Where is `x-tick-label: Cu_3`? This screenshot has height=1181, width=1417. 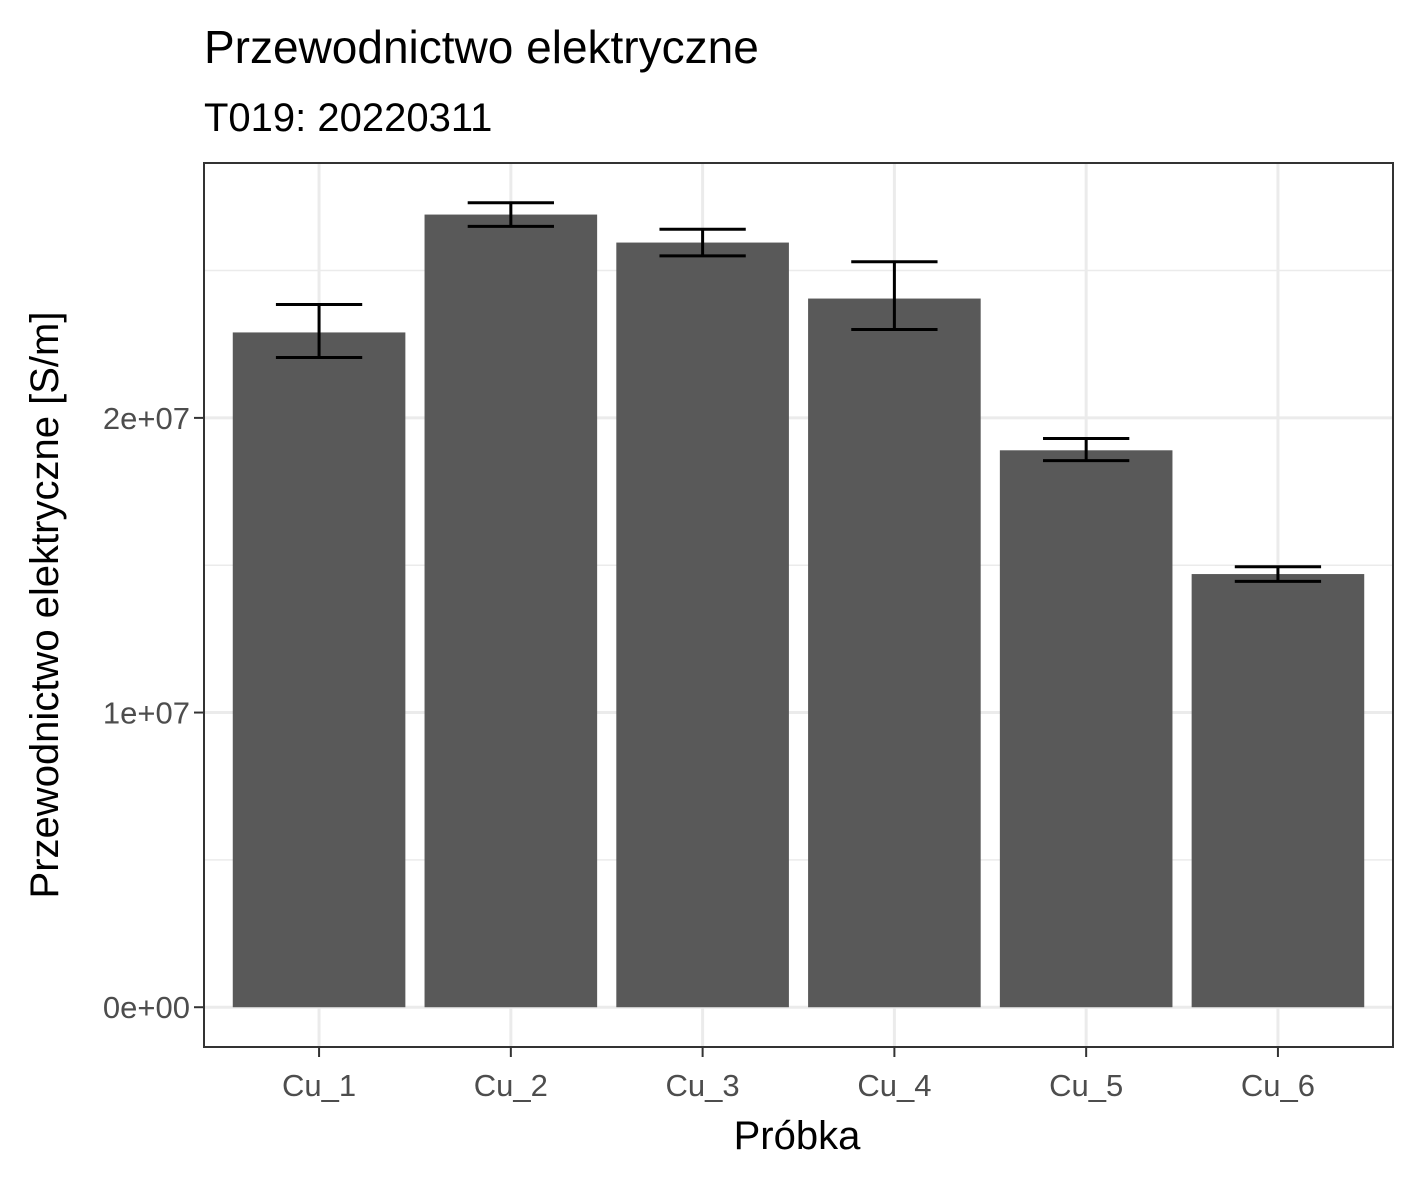 x-tick-label: Cu_3 is located at coordinates (703, 1085).